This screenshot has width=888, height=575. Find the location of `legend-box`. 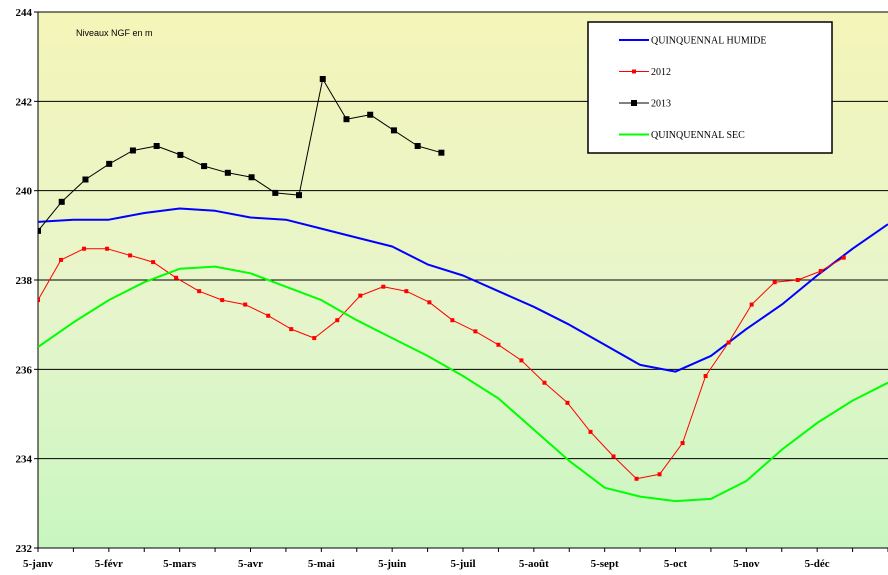

legend-box is located at coordinates (710, 87).